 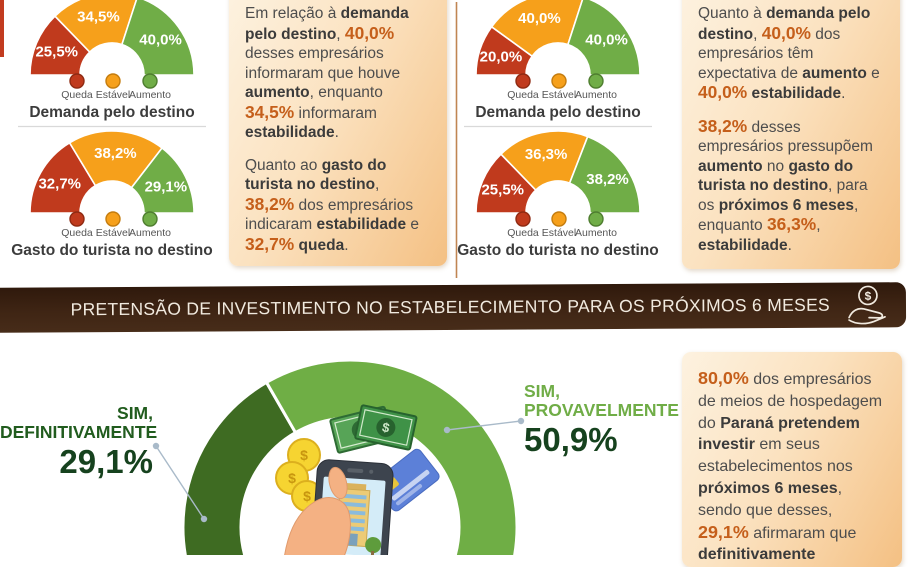 What do you see at coordinates (59, 184) in the screenshot?
I see `gauge-value-label: 32,7%` at bounding box center [59, 184].